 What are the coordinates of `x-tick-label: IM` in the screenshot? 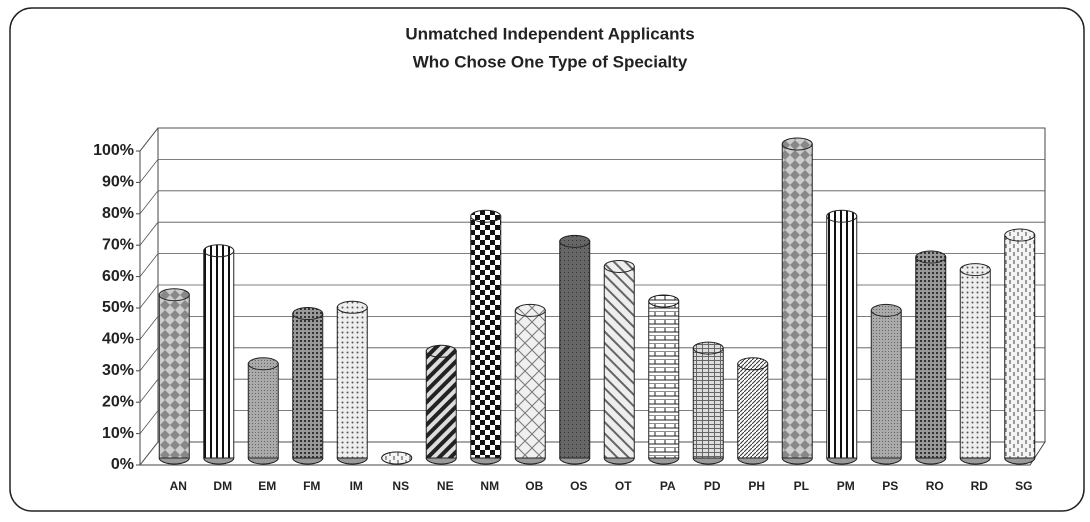 It's located at (356, 486).